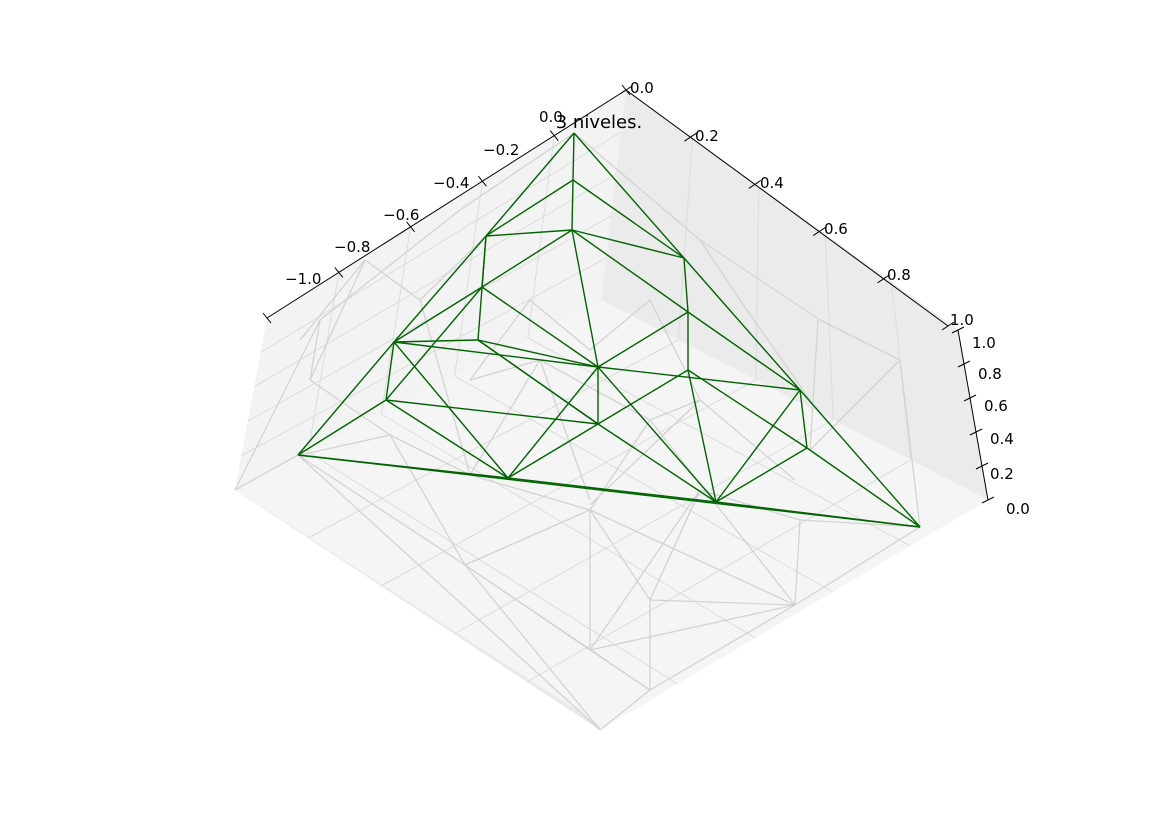  I want to click on front-left-pane, so click(417, 610).